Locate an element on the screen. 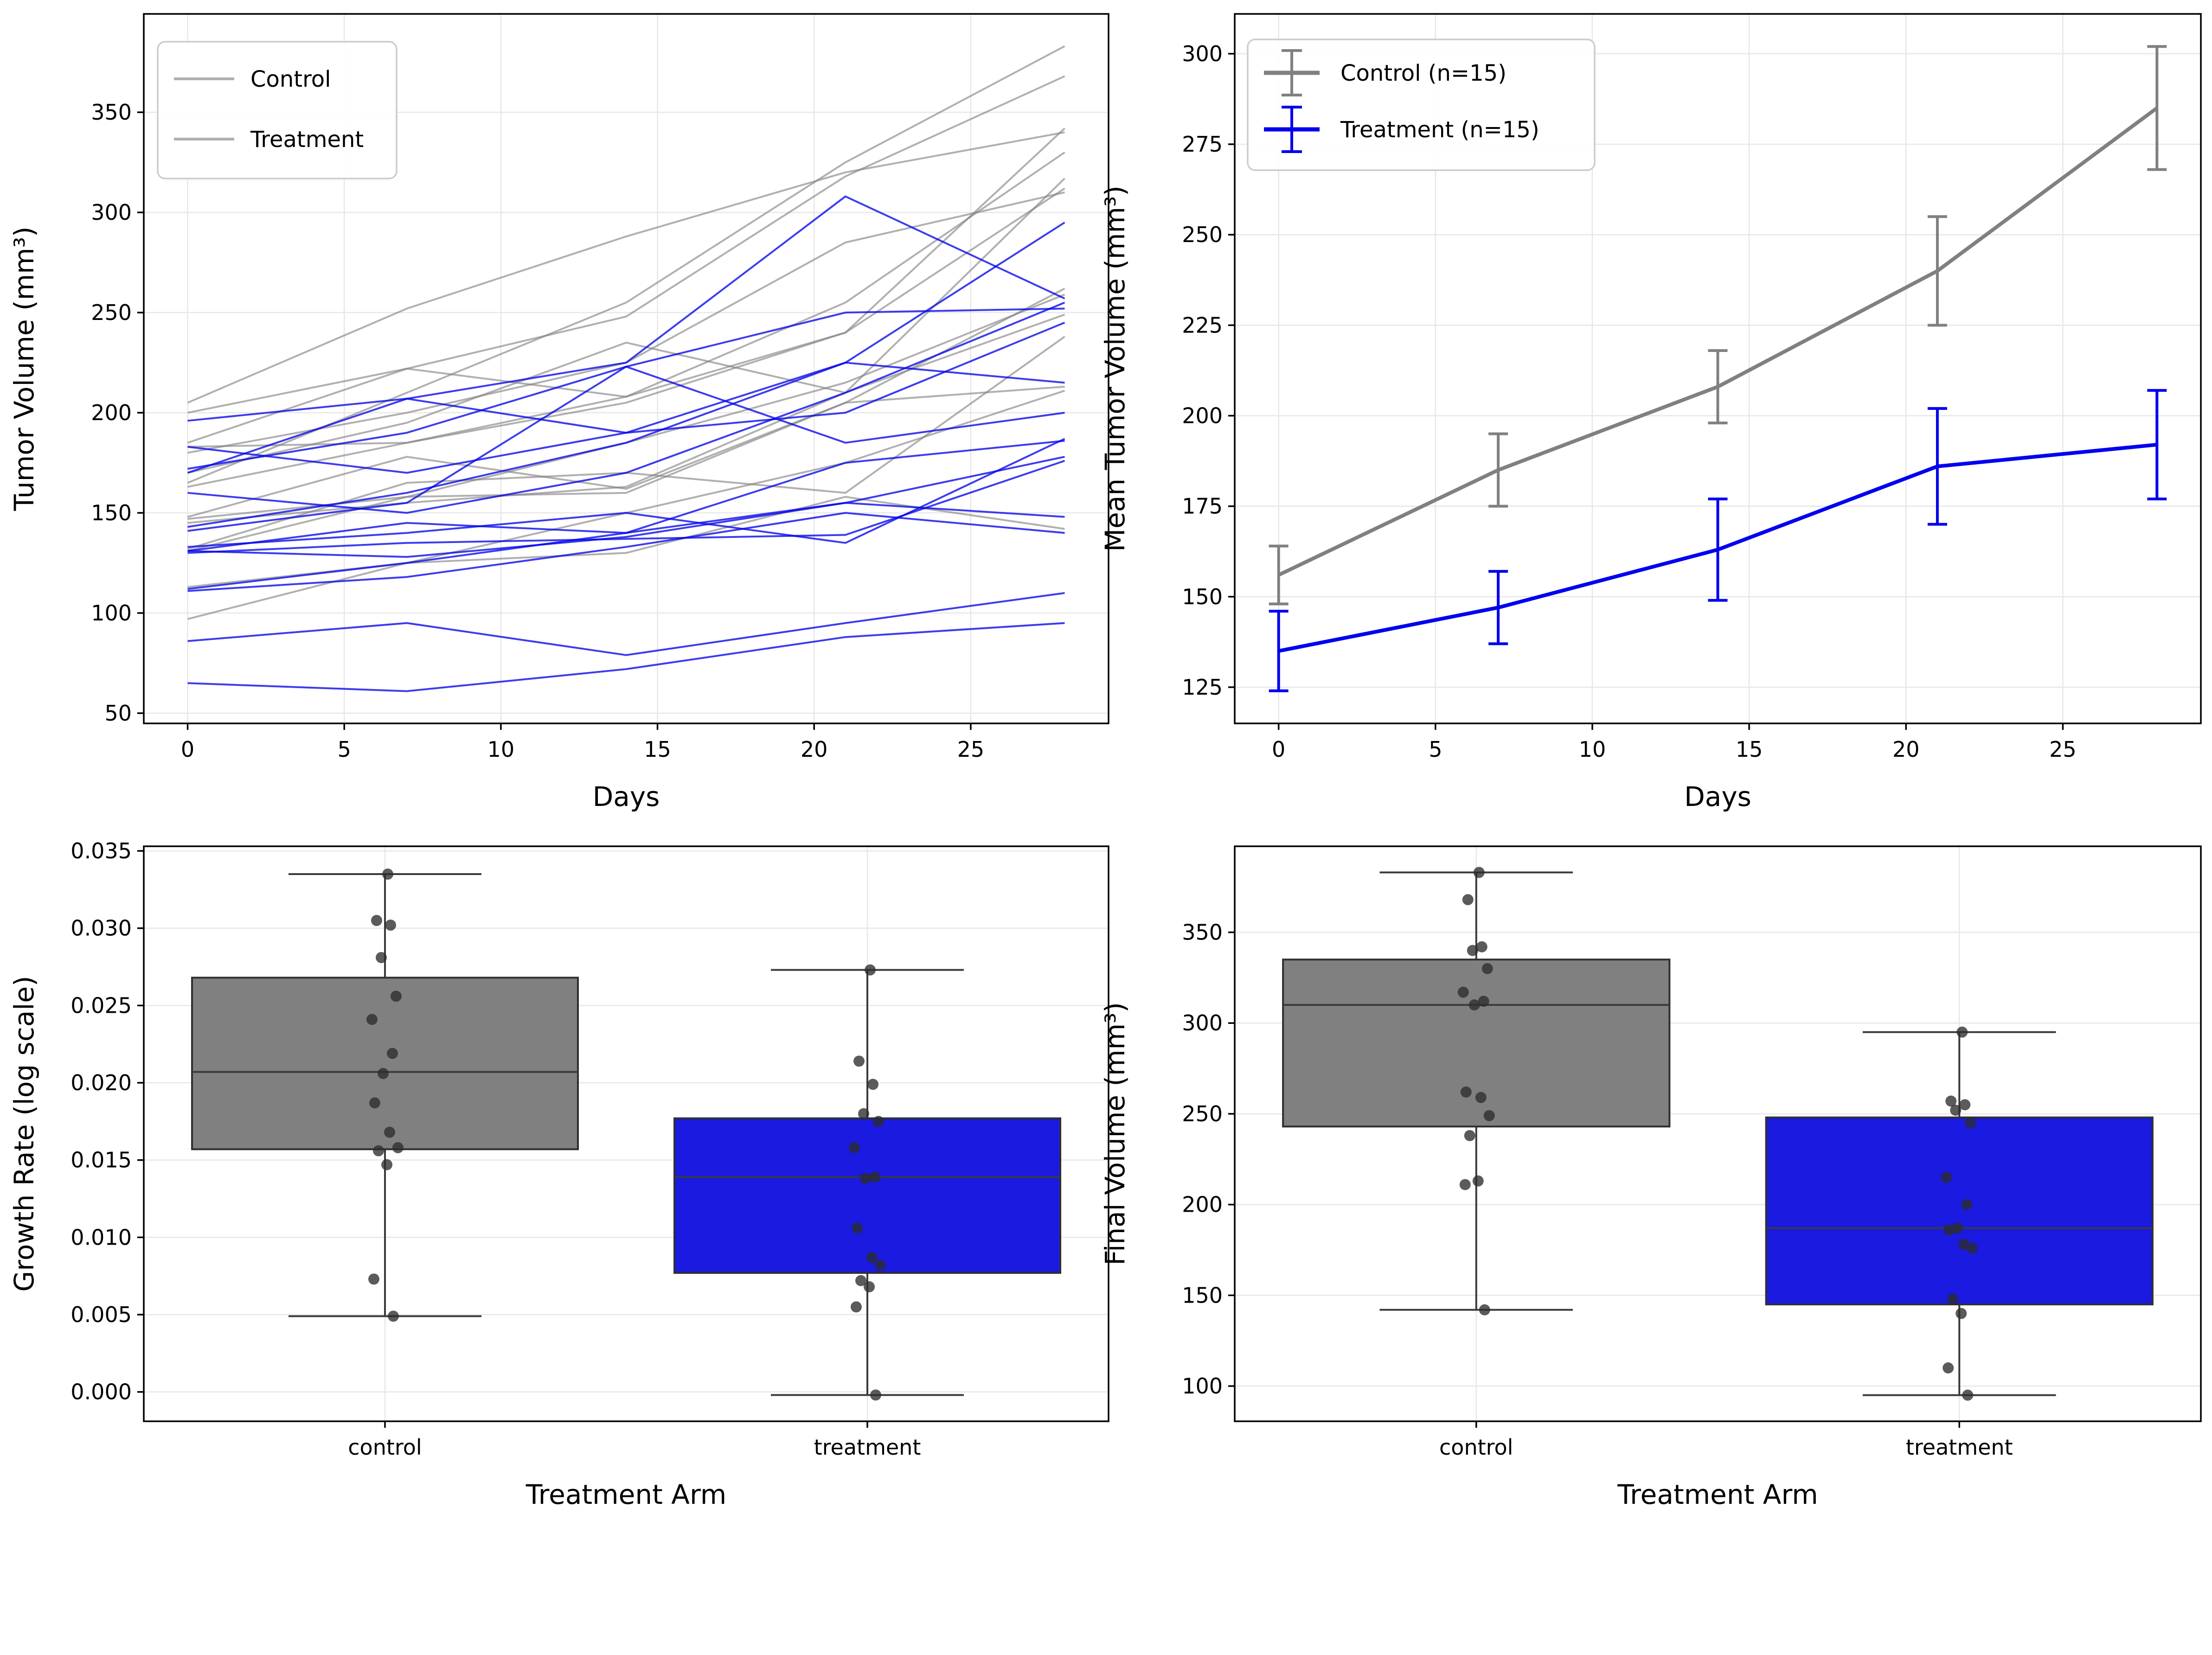 The width and height of the screenshot is (2212, 1655). x-axis-label: Days is located at coordinates (1717, 797).